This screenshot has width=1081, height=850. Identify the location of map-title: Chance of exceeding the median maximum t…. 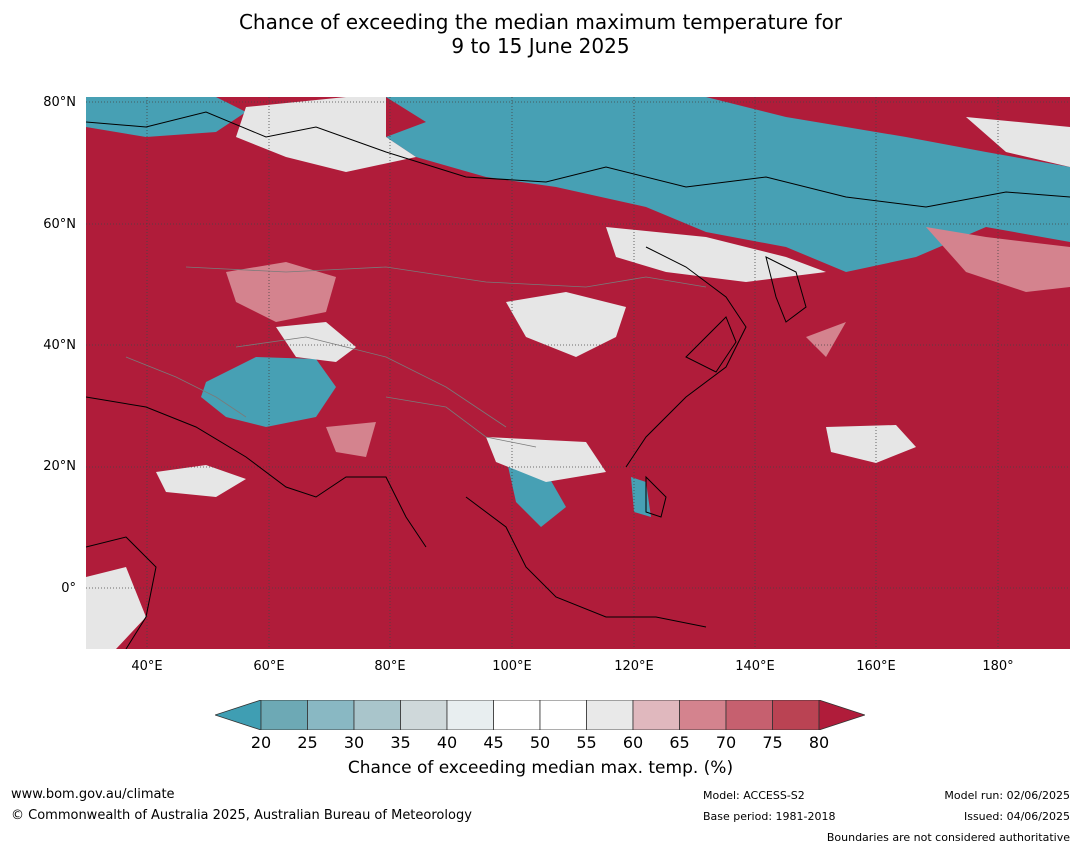
(540, 34).